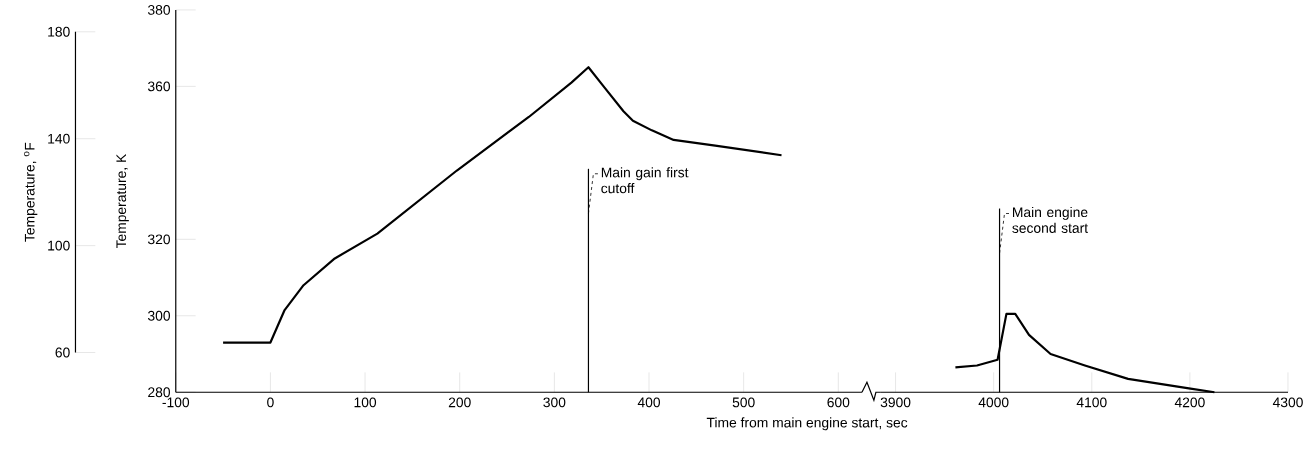  Describe the element at coordinates (1091, 402) in the screenshot. I see `x-tick-label: 4100` at that location.